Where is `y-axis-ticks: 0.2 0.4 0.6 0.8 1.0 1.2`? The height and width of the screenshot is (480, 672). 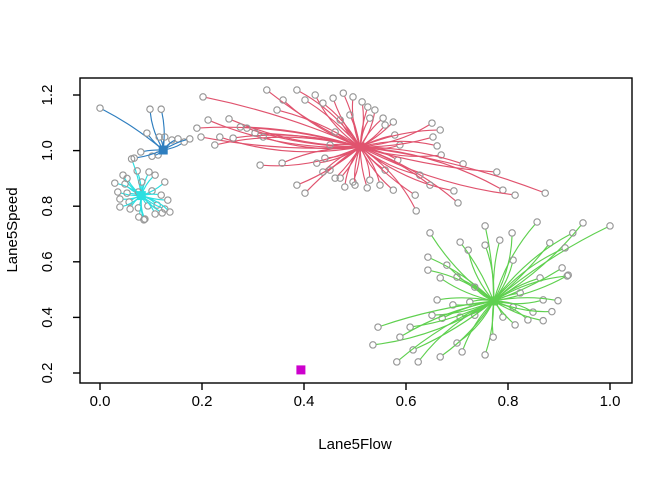 y-axis-ticks: 0.2 0.4 0.6 0.8 1.0 1.2 is located at coordinates (59, 234).